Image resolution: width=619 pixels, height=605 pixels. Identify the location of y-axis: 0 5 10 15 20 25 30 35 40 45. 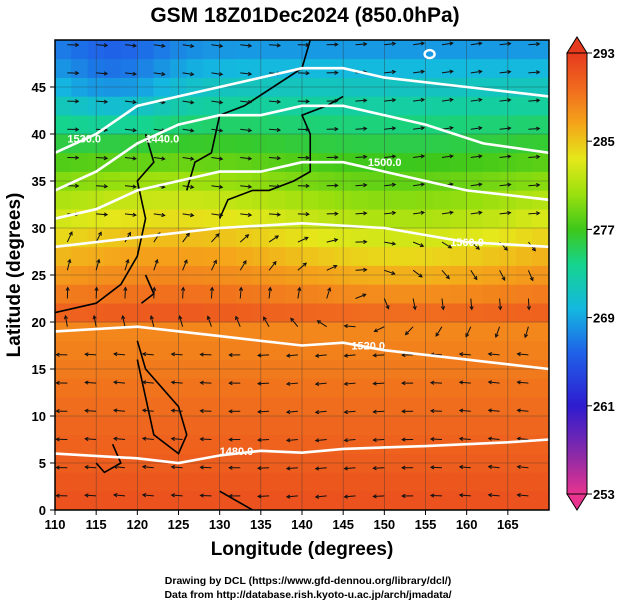
(43, 299).